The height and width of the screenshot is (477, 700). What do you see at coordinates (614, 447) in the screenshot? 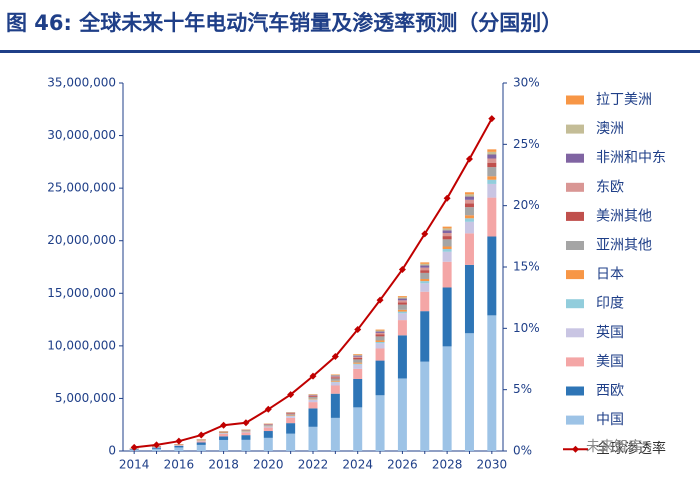
I see `watermark: 未来智库` at bounding box center [614, 447].